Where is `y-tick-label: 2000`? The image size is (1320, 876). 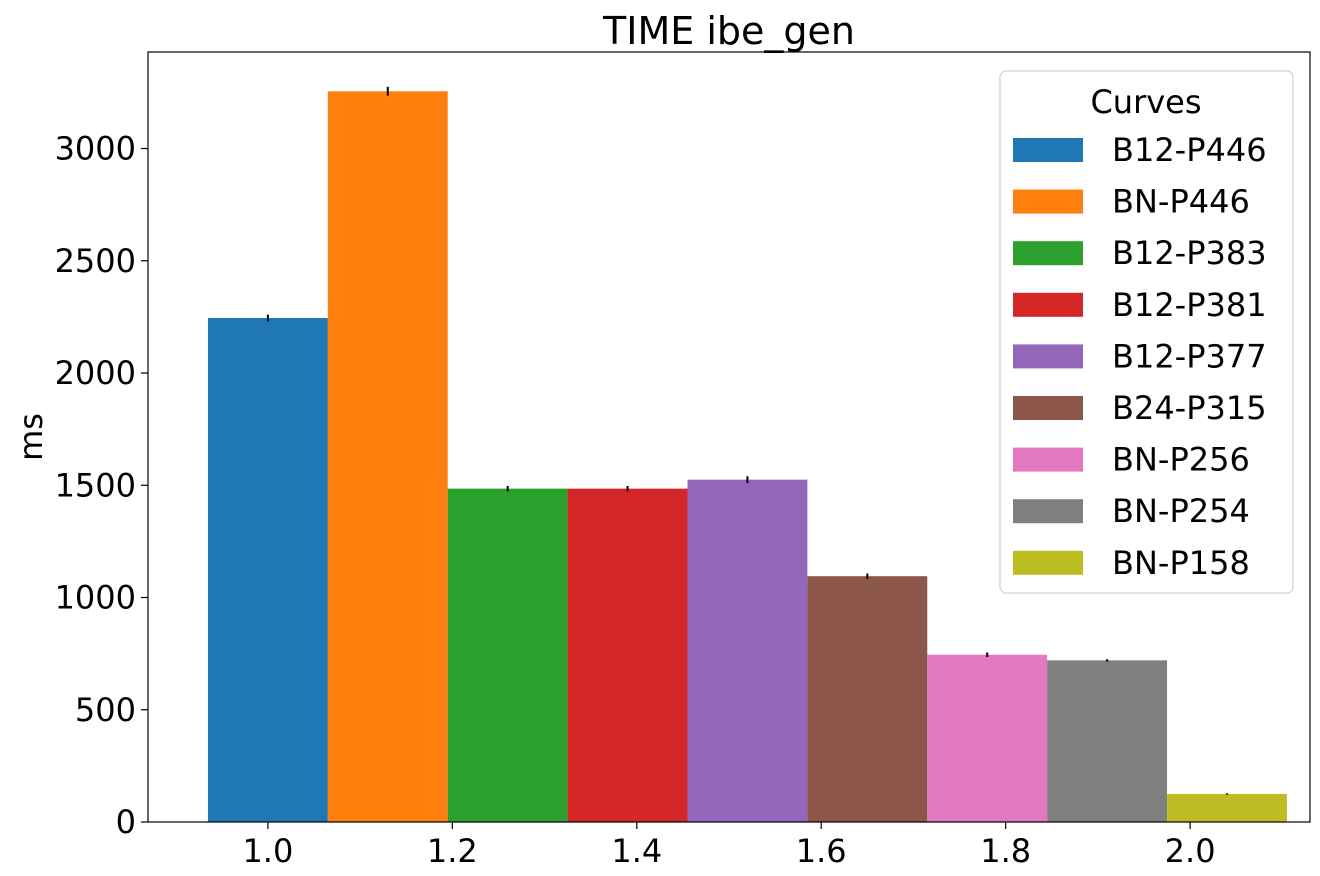
y-tick-label: 2000 is located at coordinates (95, 373).